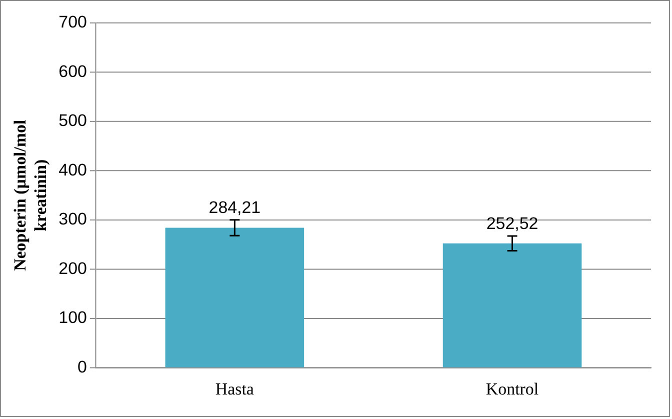  I want to click on y-tick-label: 0, so click(82, 367).